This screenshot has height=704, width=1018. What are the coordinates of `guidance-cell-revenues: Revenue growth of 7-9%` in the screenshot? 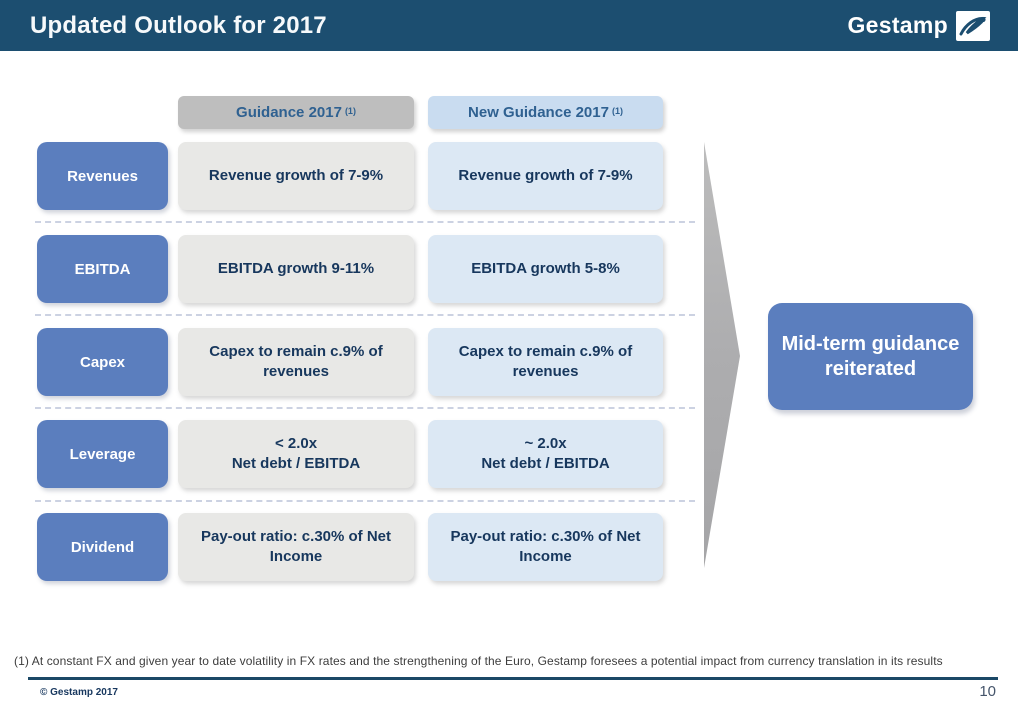 It's located at (296, 176).